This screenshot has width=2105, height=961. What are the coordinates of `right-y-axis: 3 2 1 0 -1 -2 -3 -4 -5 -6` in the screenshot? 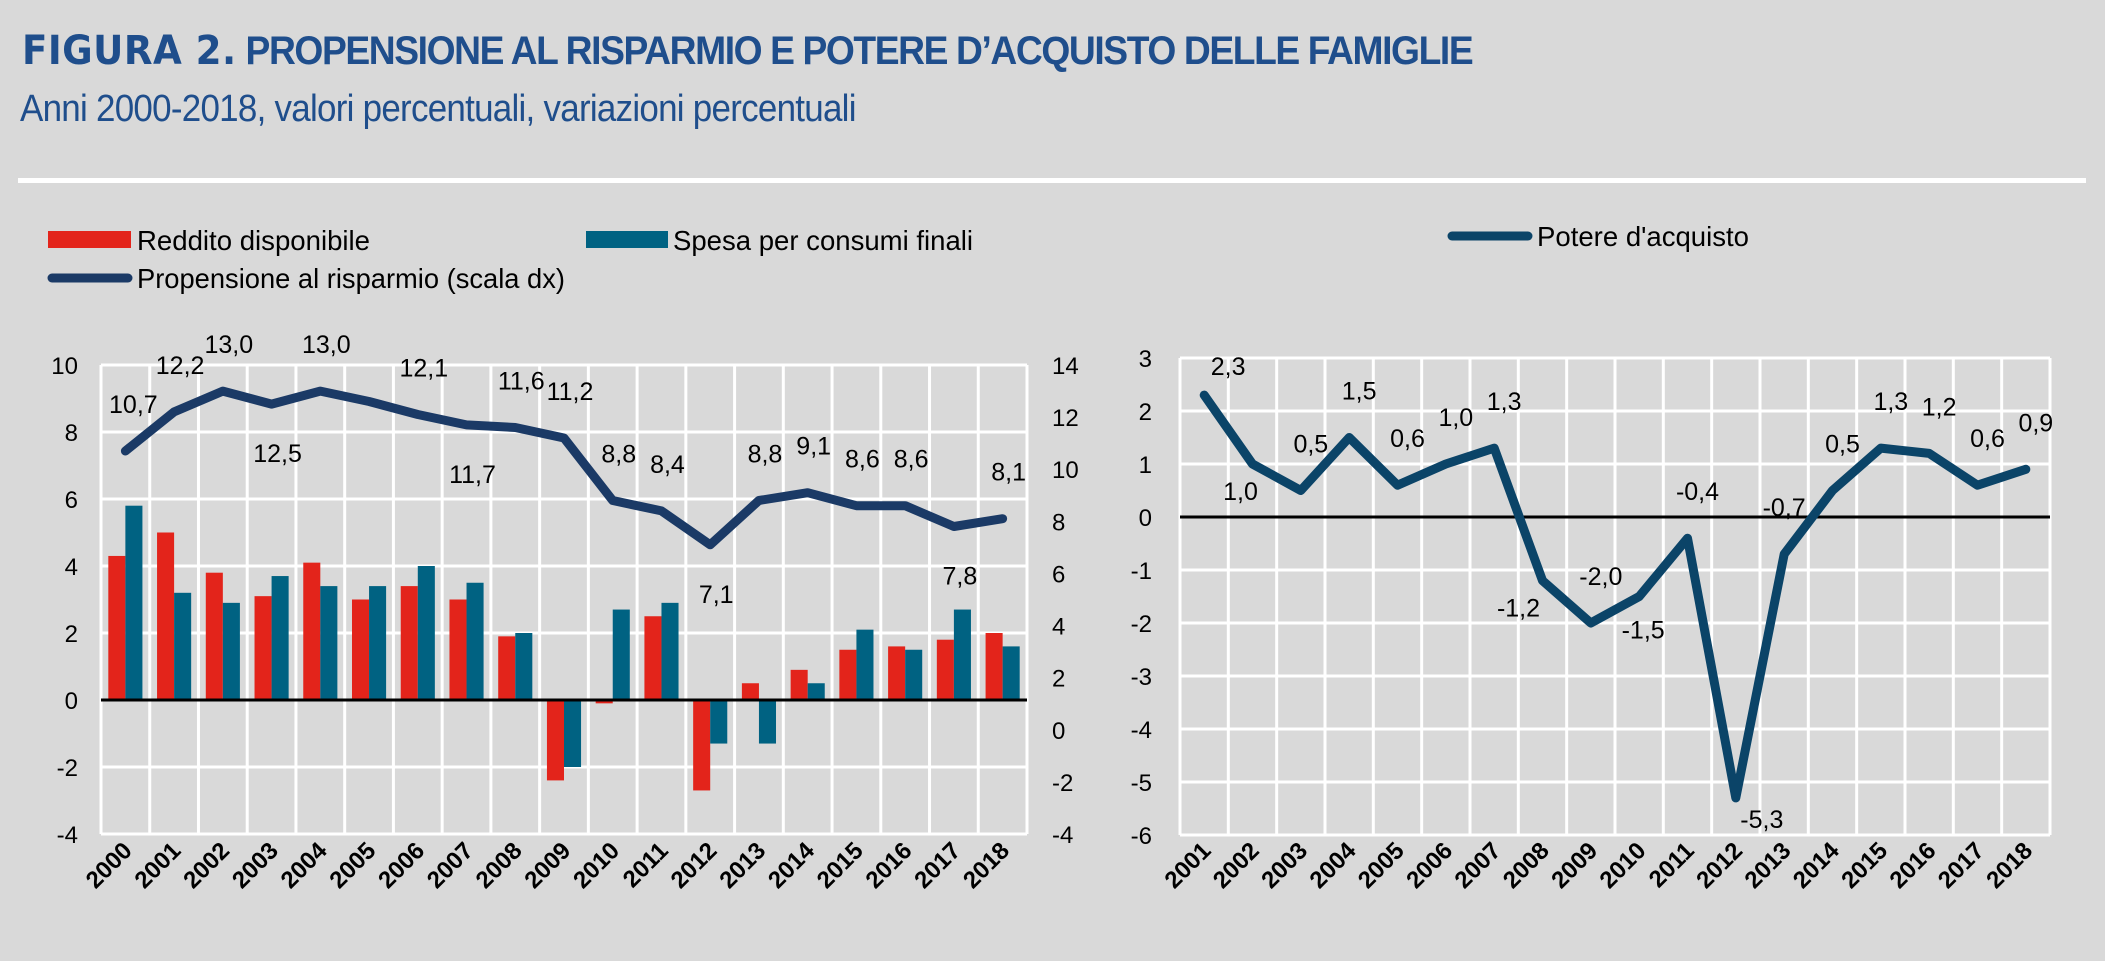 It's located at (1141, 598).